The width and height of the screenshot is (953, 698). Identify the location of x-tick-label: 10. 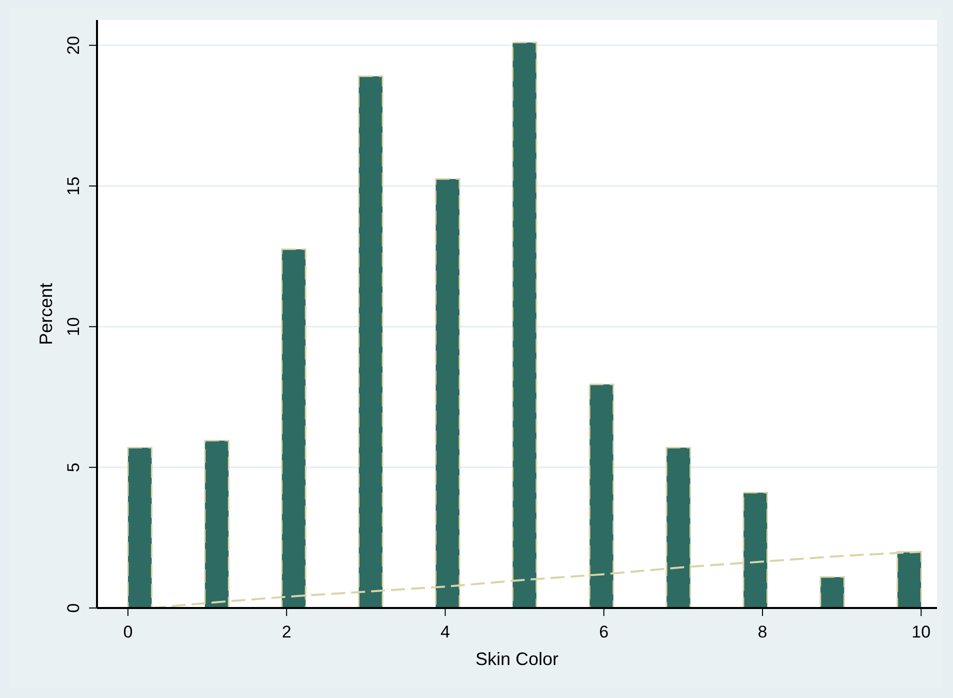
(921, 632).